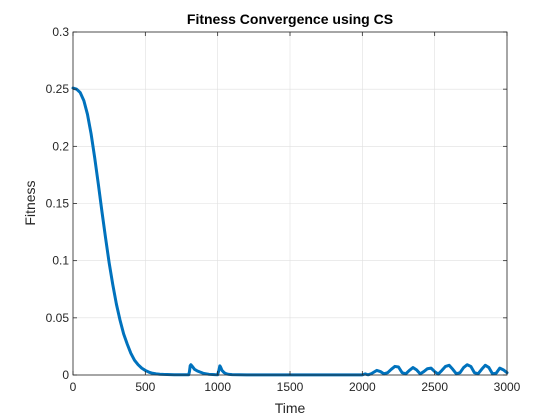 The height and width of the screenshot is (420, 560). I want to click on y-tick-label: 0.3, so click(60, 32).